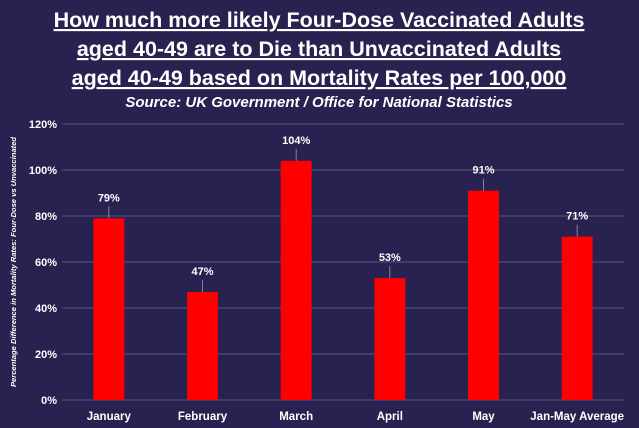  What do you see at coordinates (109, 417) in the screenshot?
I see `category-label: January` at bounding box center [109, 417].